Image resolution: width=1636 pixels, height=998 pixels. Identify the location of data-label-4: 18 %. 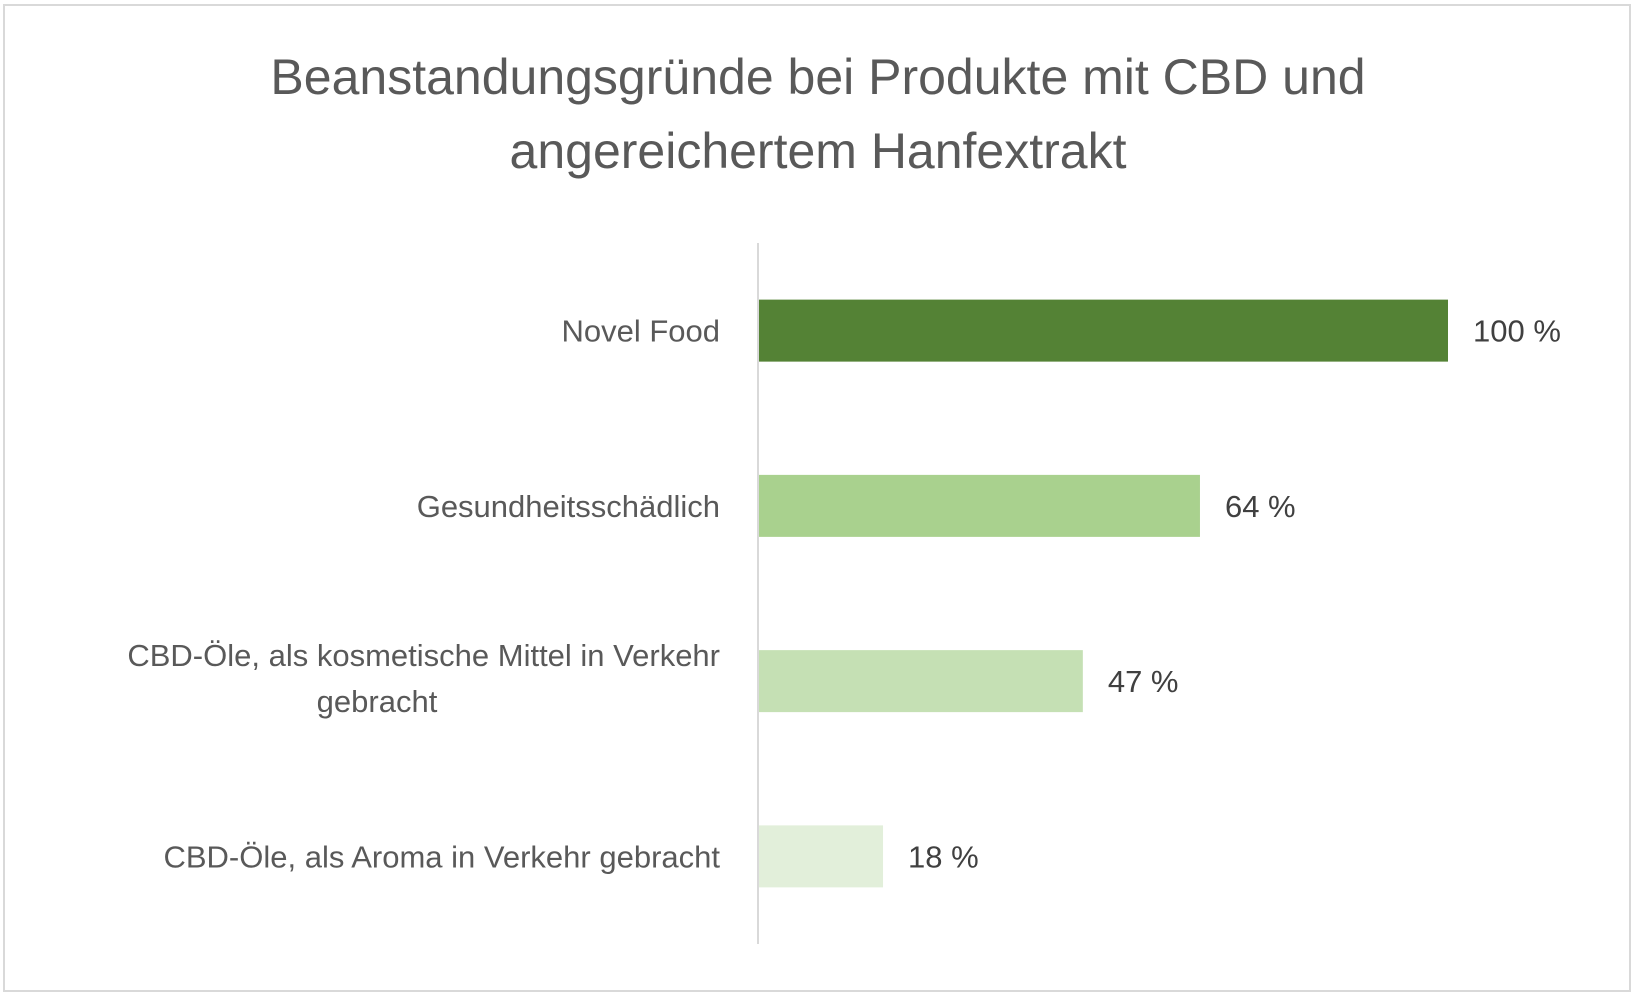
(943, 856).